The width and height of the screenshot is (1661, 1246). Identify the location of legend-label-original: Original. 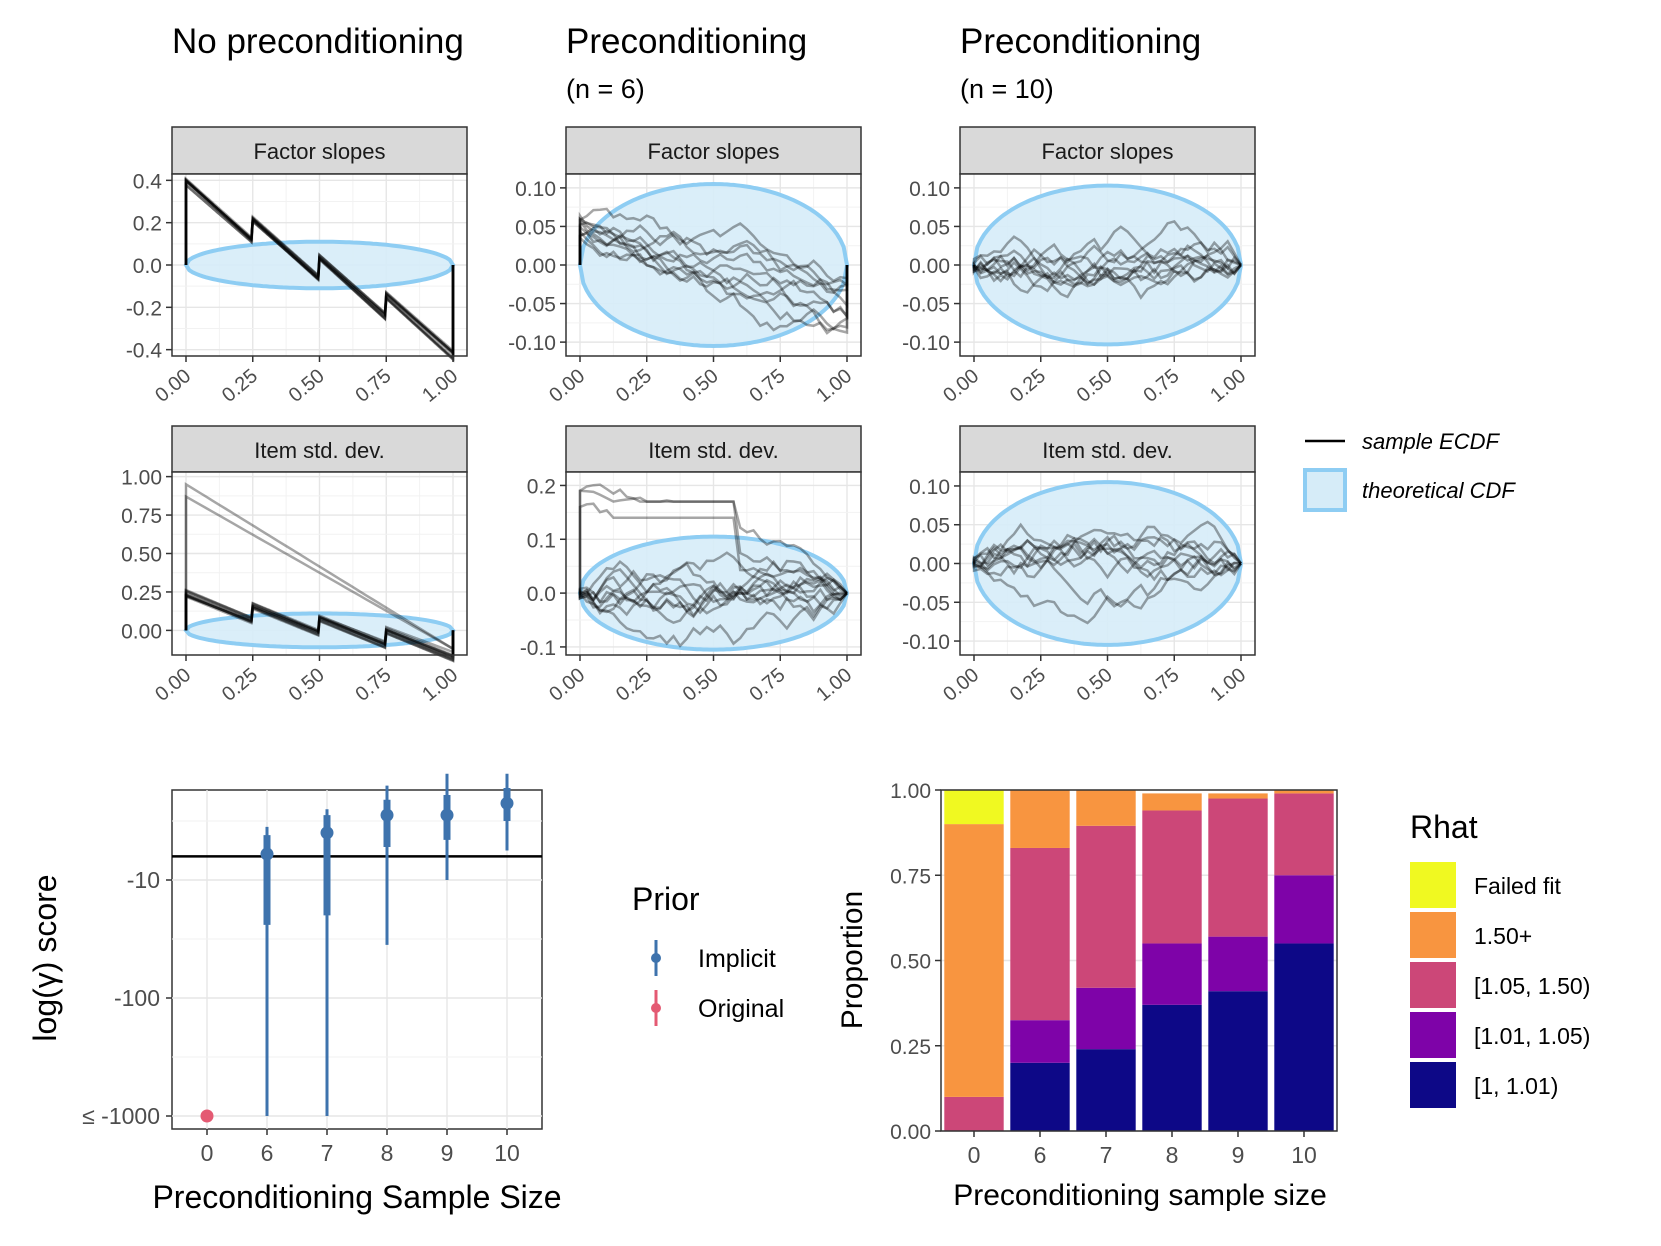
(741, 1009).